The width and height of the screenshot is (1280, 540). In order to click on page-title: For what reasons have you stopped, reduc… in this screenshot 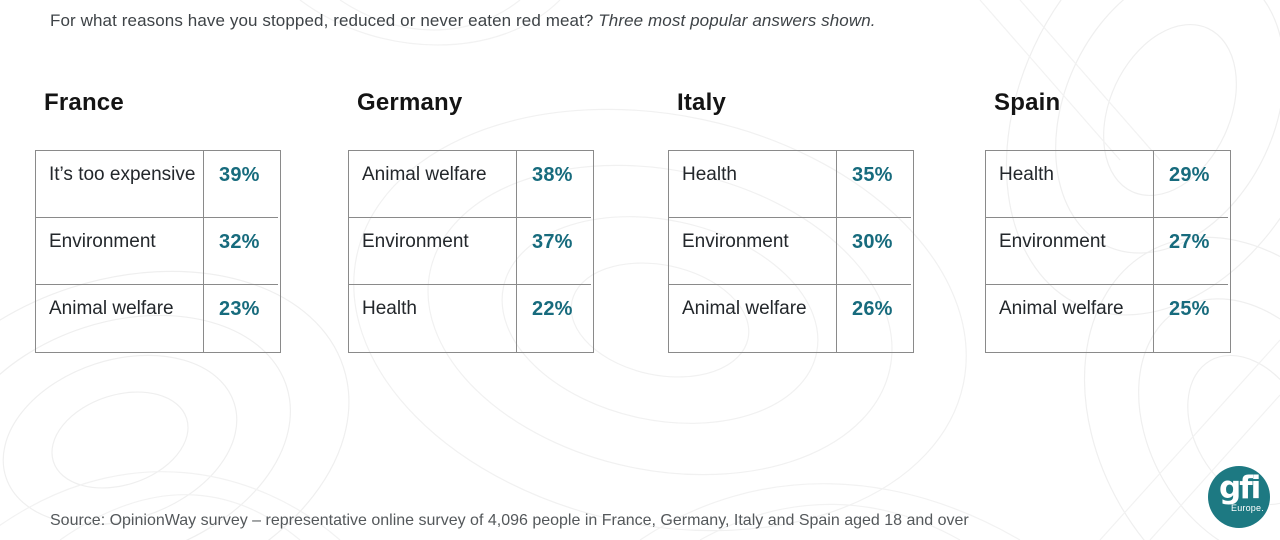, I will do `click(463, 21)`.